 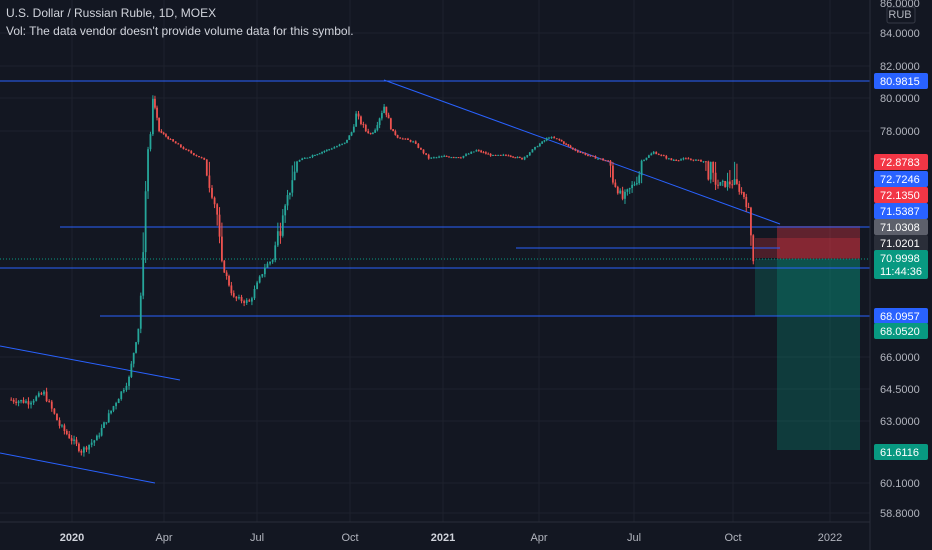 I want to click on date-tick-label: Oct, so click(x=349, y=538).